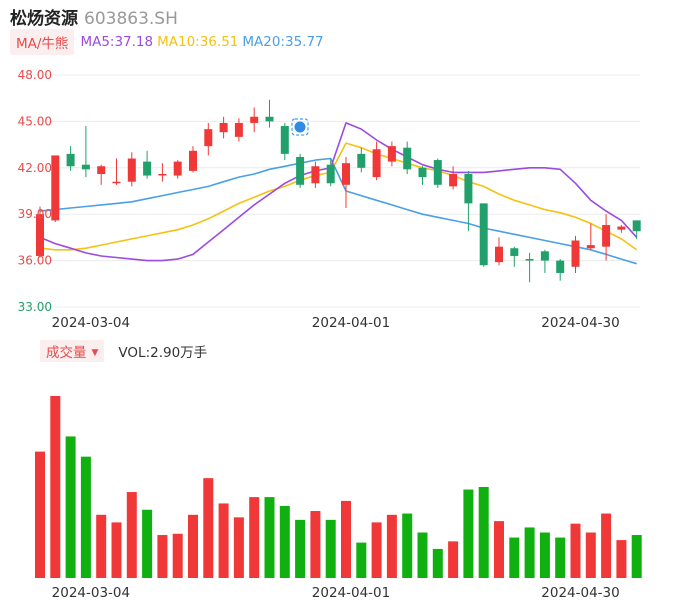 The image size is (686, 606). I want to click on y-tick-label: 39.00, so click(35, 214).